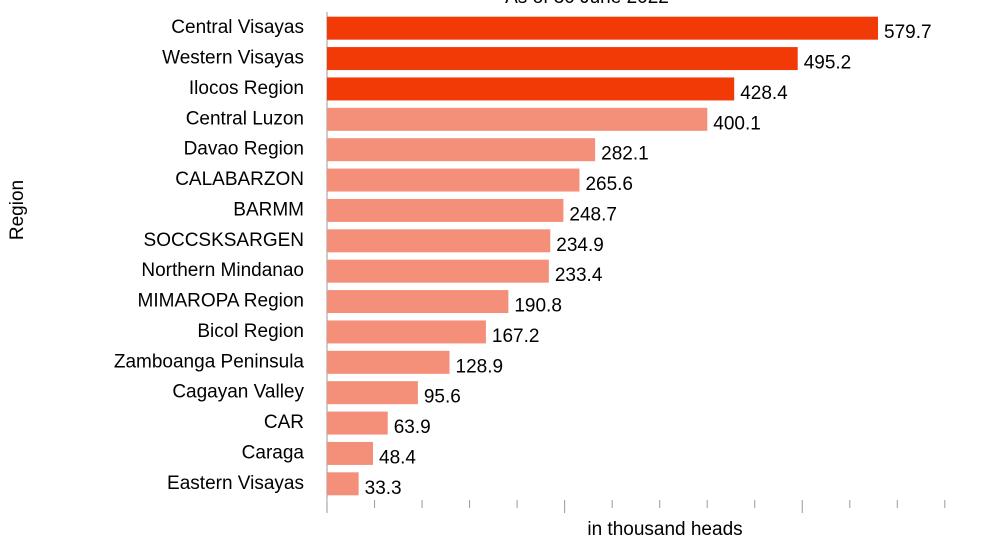  I want to click on y-tick-label: Bicol Region, so click(250, 331).